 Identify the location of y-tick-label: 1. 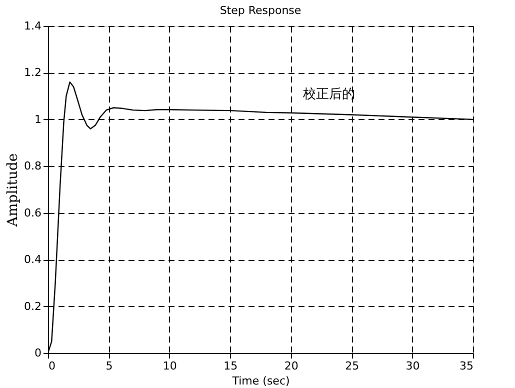
(38, 119).